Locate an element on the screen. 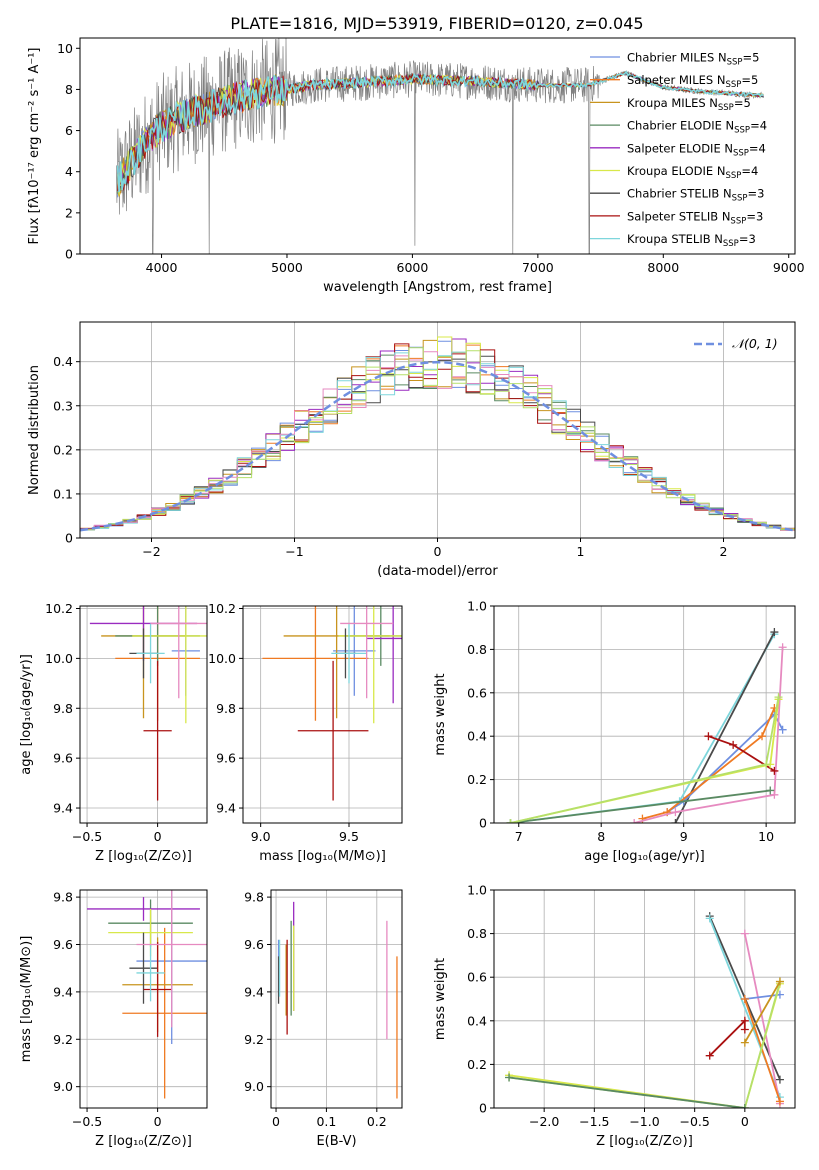 The height and width of the screenshot is (1170, 819). weight_vs_age-plot-area is located at coordinates (646, 725).